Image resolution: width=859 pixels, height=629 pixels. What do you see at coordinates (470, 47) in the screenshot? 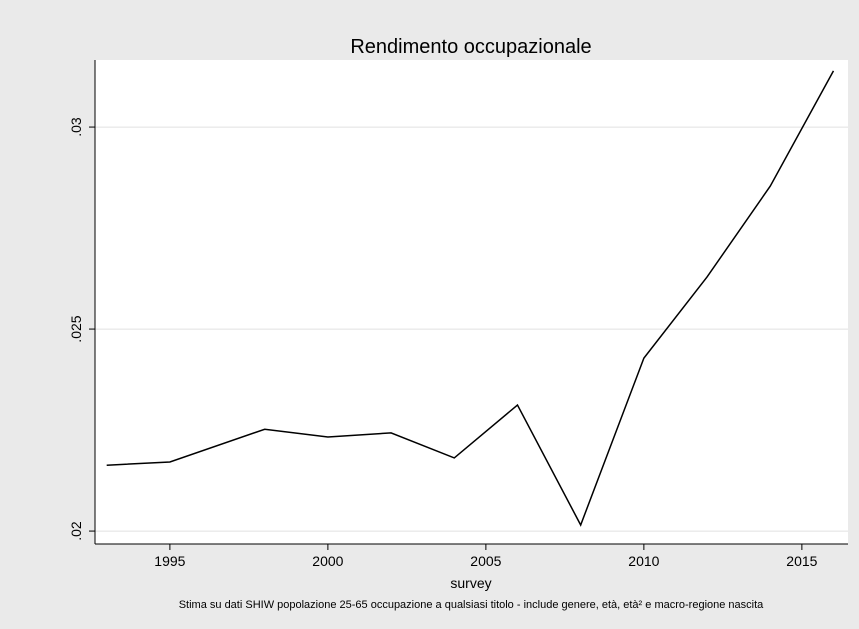
I see `chart-title: Rendimento occupazionale` at bounding box center [470, 47].